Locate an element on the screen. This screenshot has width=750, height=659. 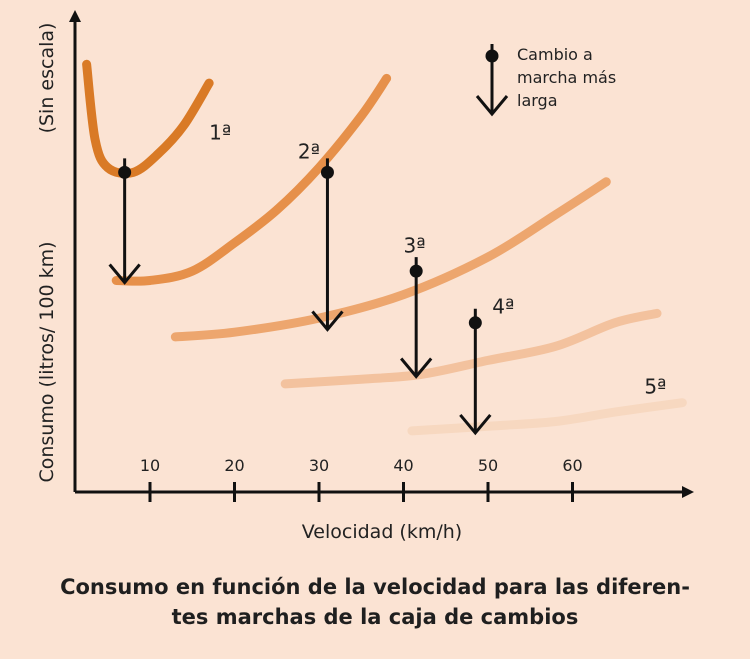
y-axis-note: (Sin escala) is located at coordinates (47, 78).